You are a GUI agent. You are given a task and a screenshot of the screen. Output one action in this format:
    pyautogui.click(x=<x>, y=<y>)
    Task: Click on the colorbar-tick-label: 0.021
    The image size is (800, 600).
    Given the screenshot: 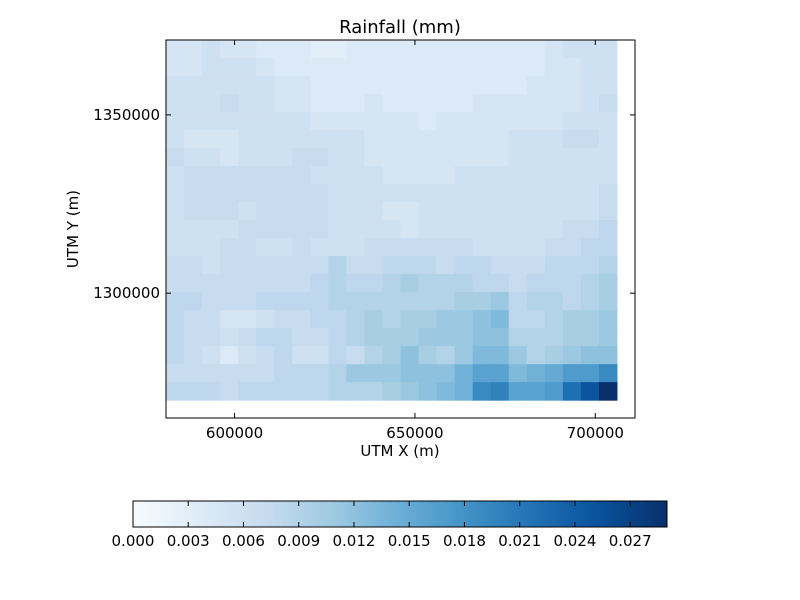 What is the action you would take?
    pyautogui.click(x=519, y=541)
    